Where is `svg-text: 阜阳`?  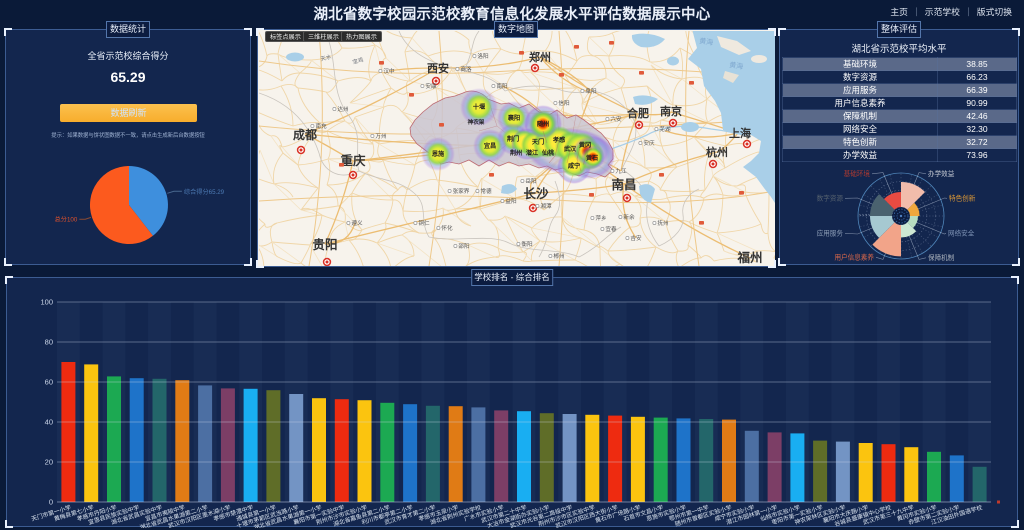
svg-text: 阜阳 is located at coordinates (591, 91).